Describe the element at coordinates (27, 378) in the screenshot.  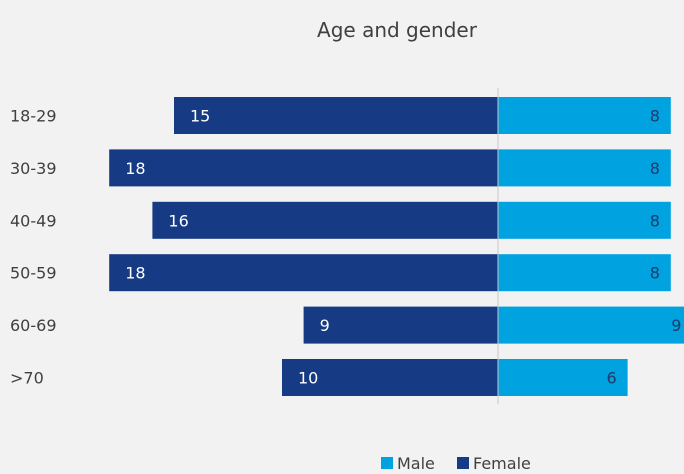
I see `category-label: >70` at that location.